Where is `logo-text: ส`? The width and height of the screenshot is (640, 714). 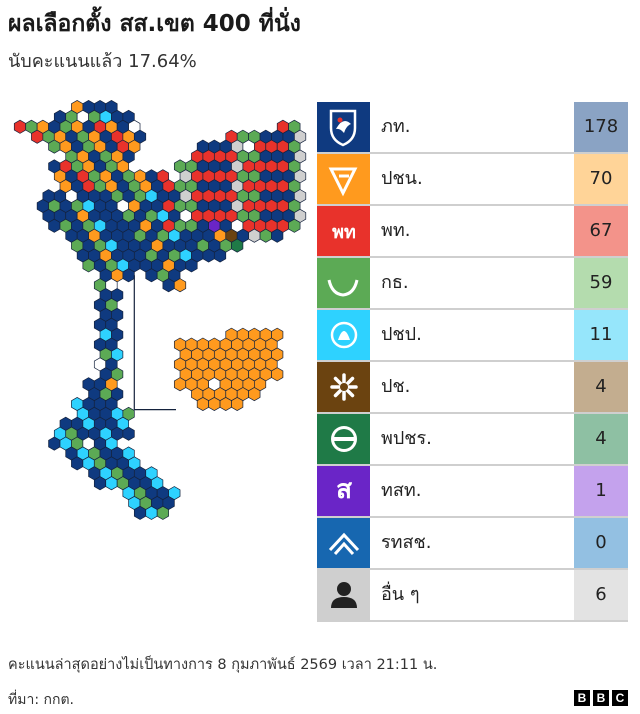 logo-text: ส is located at coordinates (344, 490).